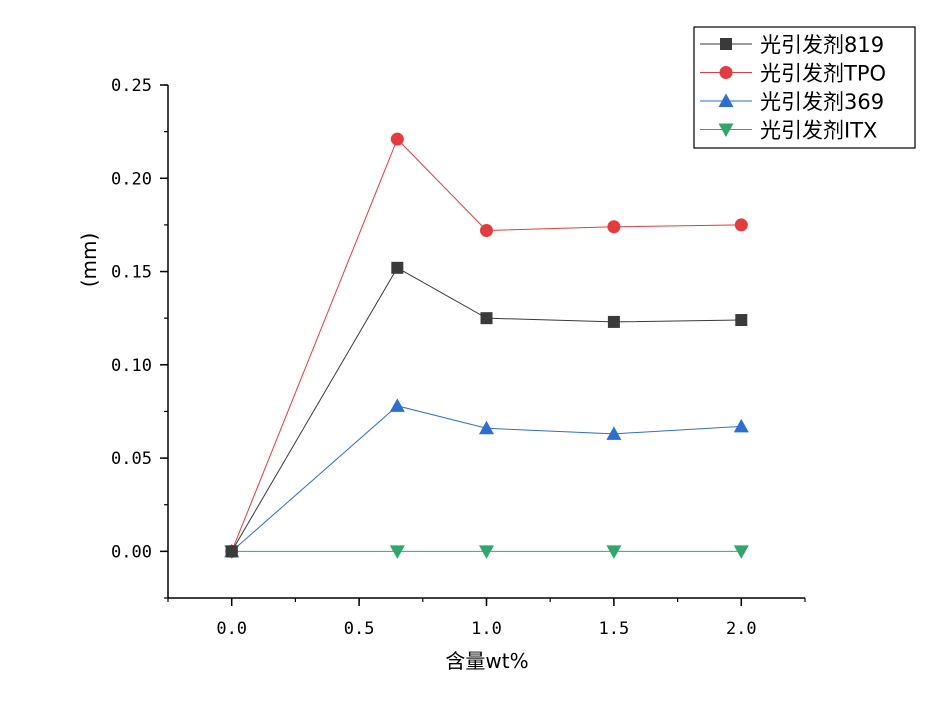 This screenshot has height=720, width=940. I want to click on x-tick-label: 1.0, so click(486, 629).